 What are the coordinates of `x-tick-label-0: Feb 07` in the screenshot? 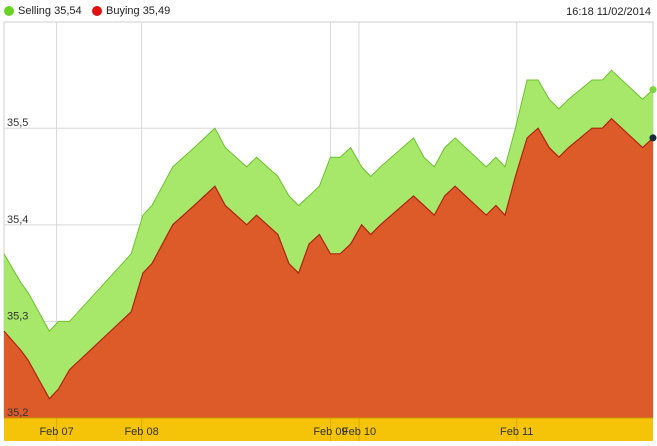 It's located at (56, 432).